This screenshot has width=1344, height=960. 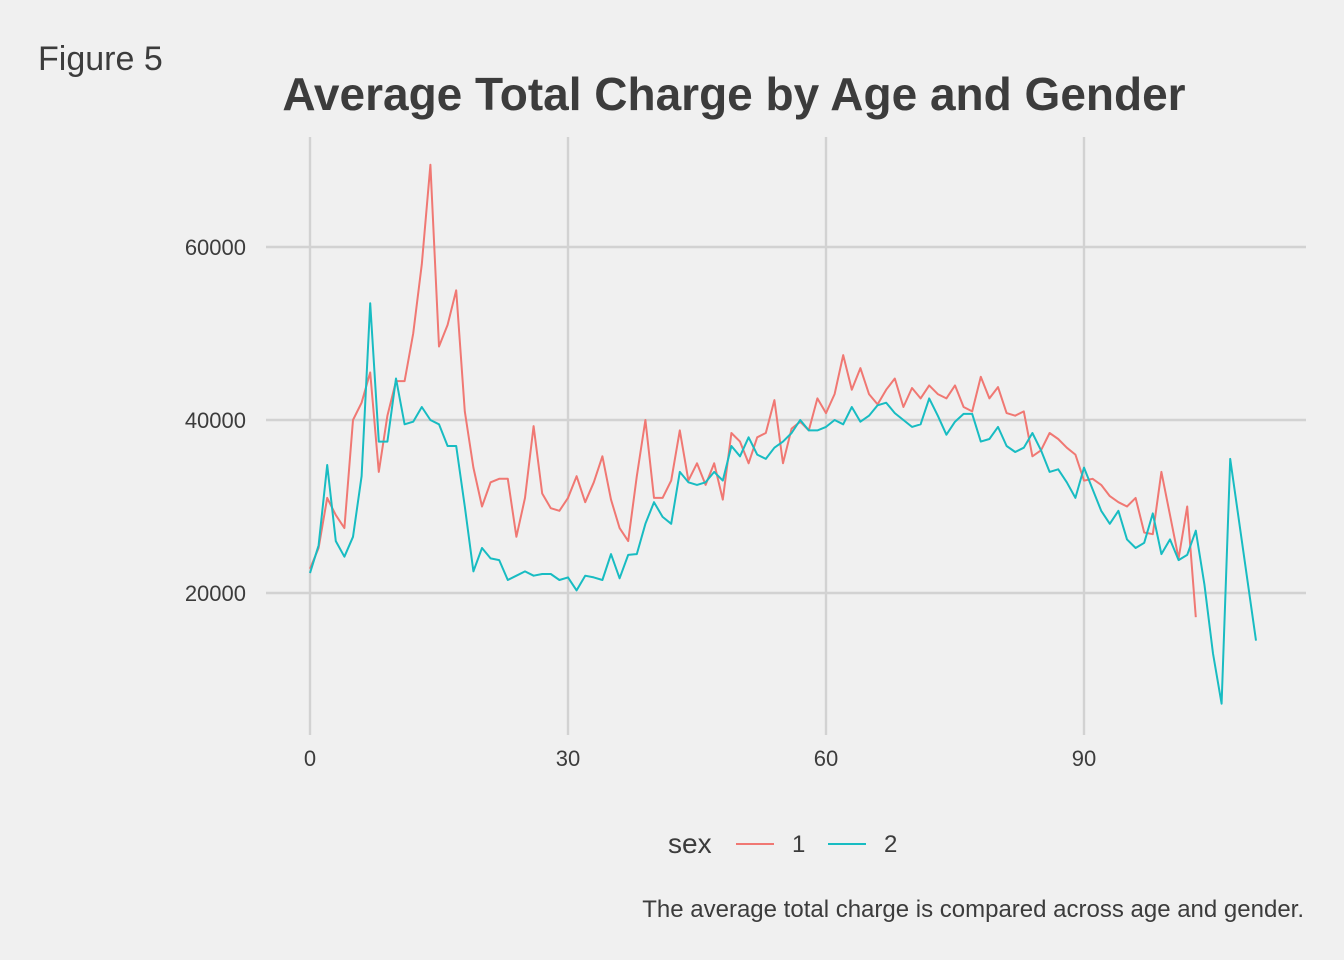 I want to click on y-tick-label: 20000, so click(x=215, y=593).